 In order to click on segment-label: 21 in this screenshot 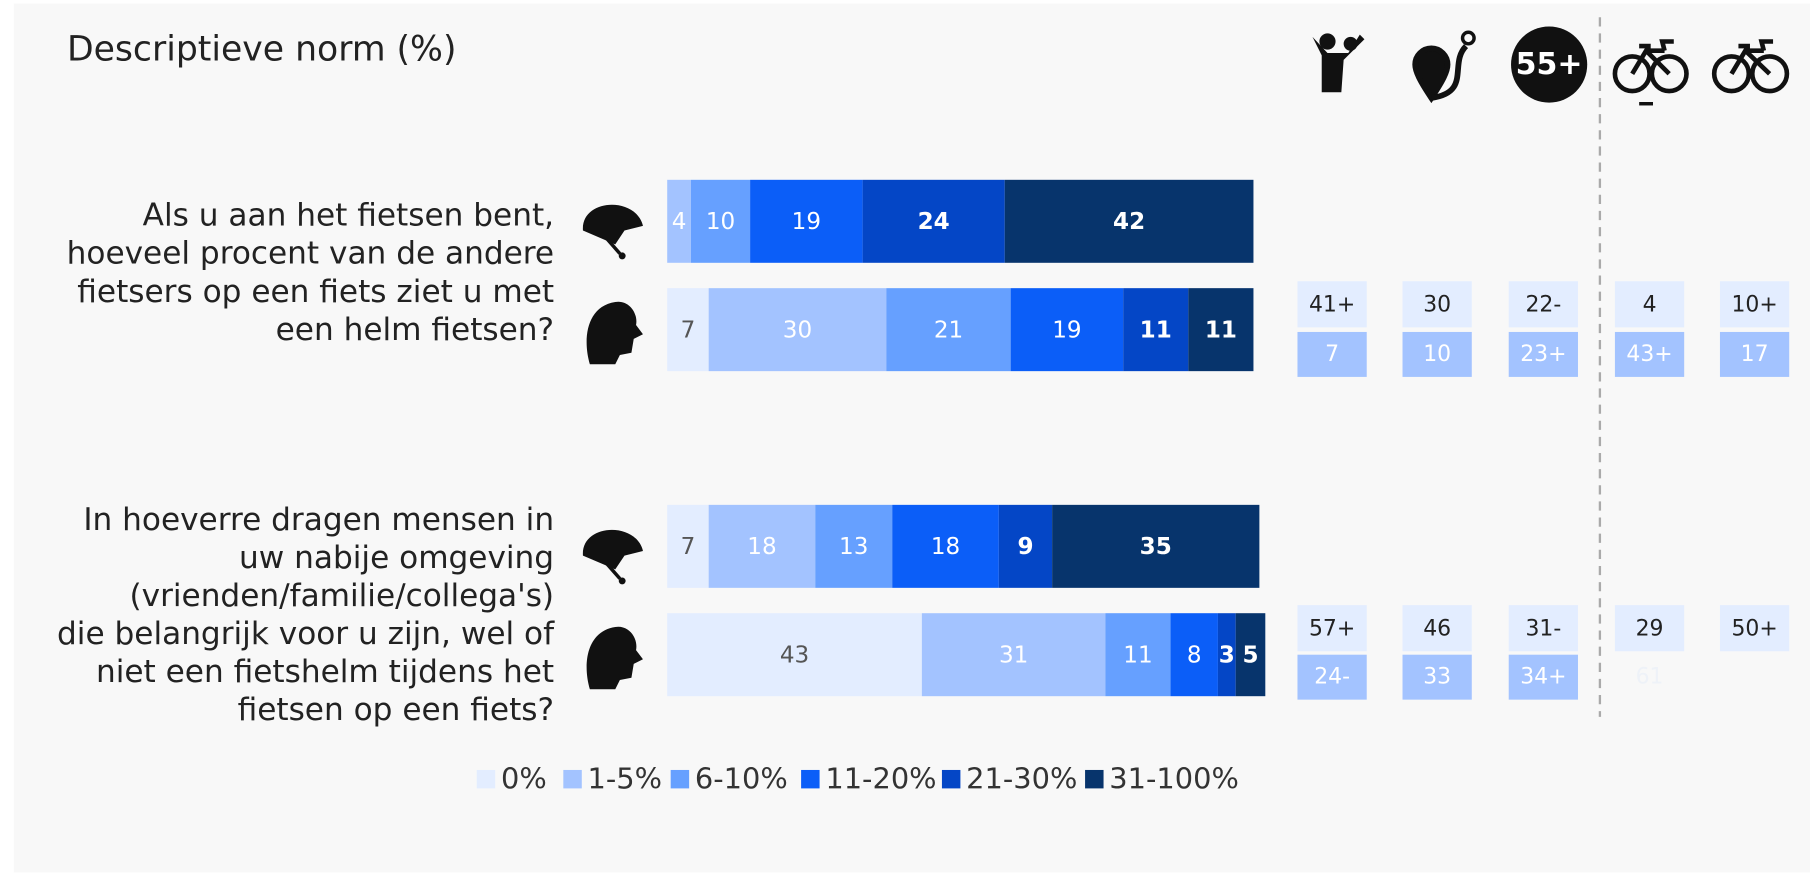, I will do `click(948, 330)`.